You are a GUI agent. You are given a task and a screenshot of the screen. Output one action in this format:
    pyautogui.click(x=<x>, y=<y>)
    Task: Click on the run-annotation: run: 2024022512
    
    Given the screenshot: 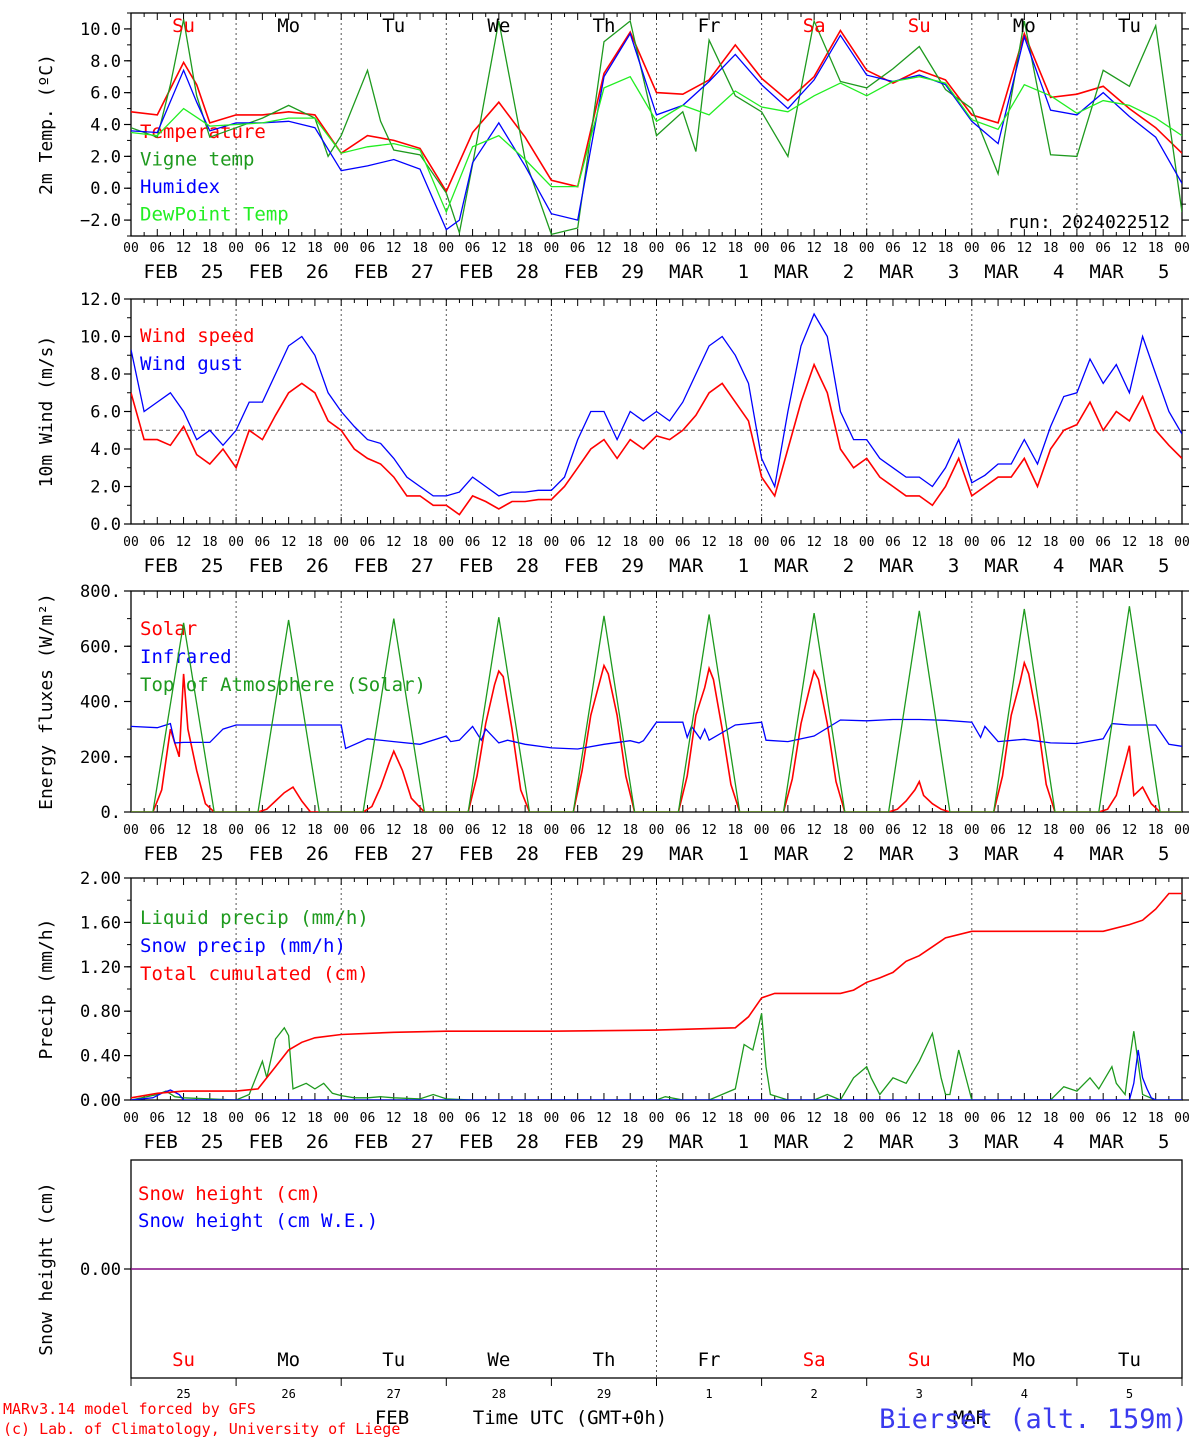 What is the action you would take?
    pyautogui.click(x=1088, y=222)
    